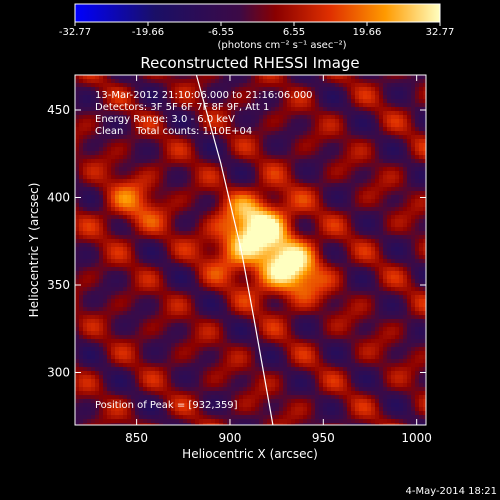 The image size is (500, 500). What do you see at coordinates (75, 32) in the screenshot?
I see `colorbar-tick-label: -32.77` at bounding box center [75, 32].